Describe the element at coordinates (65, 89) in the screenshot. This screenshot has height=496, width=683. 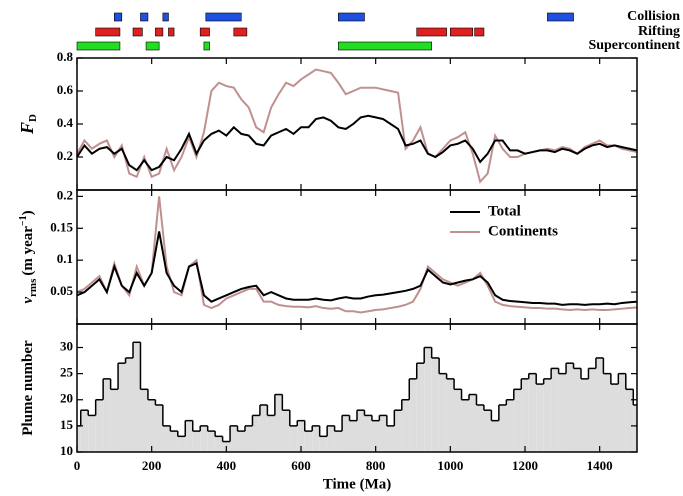
I see `y-tick-label: 0.6` at that location.